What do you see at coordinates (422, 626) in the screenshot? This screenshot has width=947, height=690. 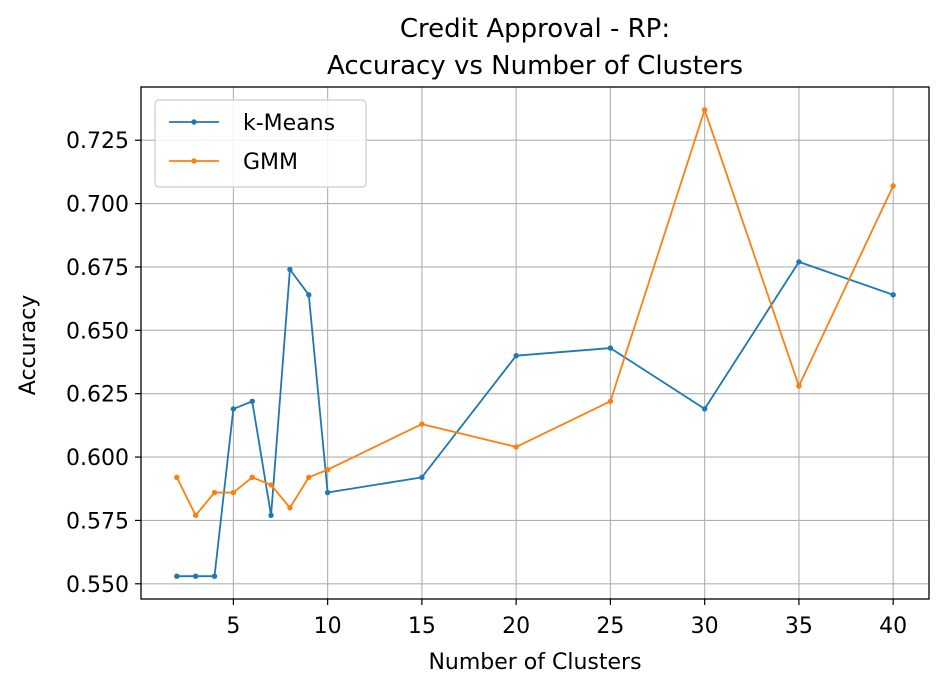 I see `x-tick-label: 15` at bounding box center [422, 626].